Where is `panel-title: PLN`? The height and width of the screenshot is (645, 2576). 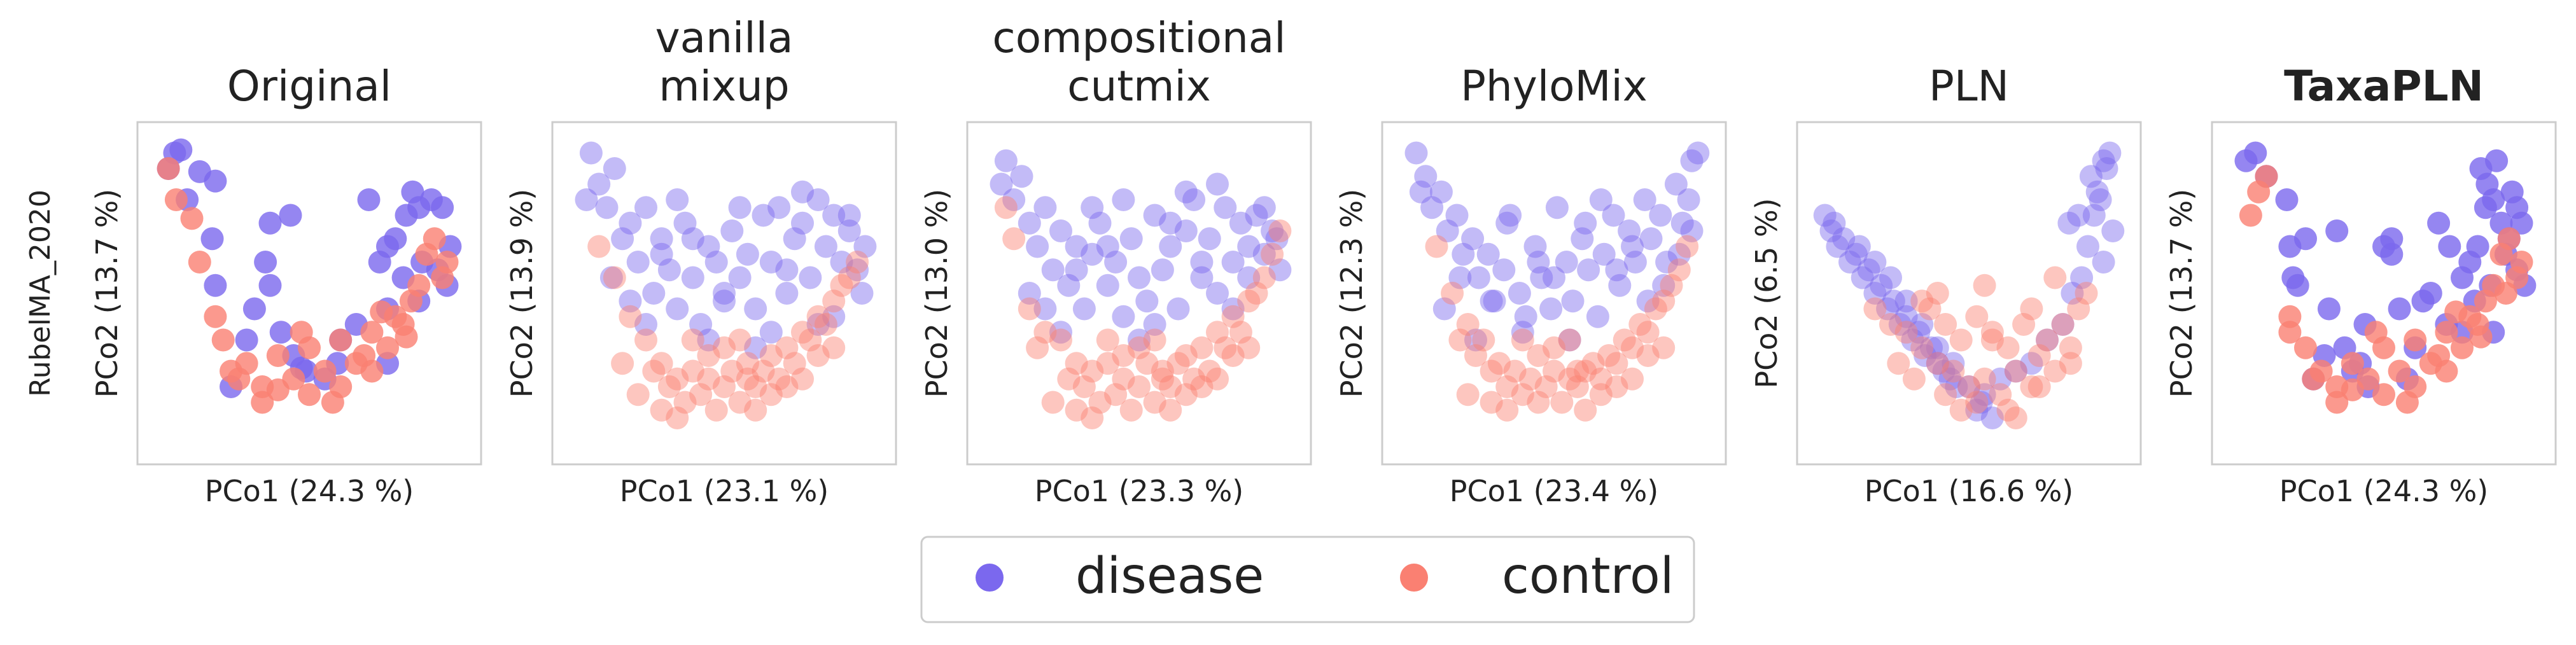
panel-title: PLN is located at coordinates (1969, 86).